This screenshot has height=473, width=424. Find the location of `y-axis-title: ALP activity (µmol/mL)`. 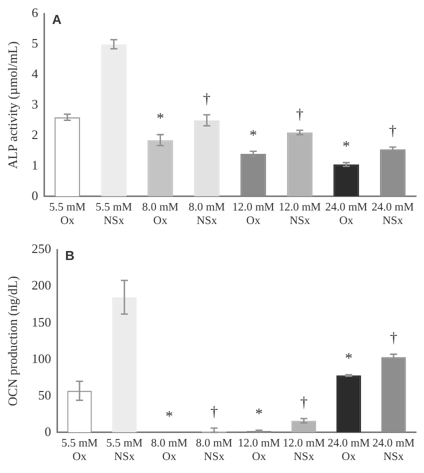

y-axis-title: ALP activity (µmol/mL) is located at coordinates (12, 105).